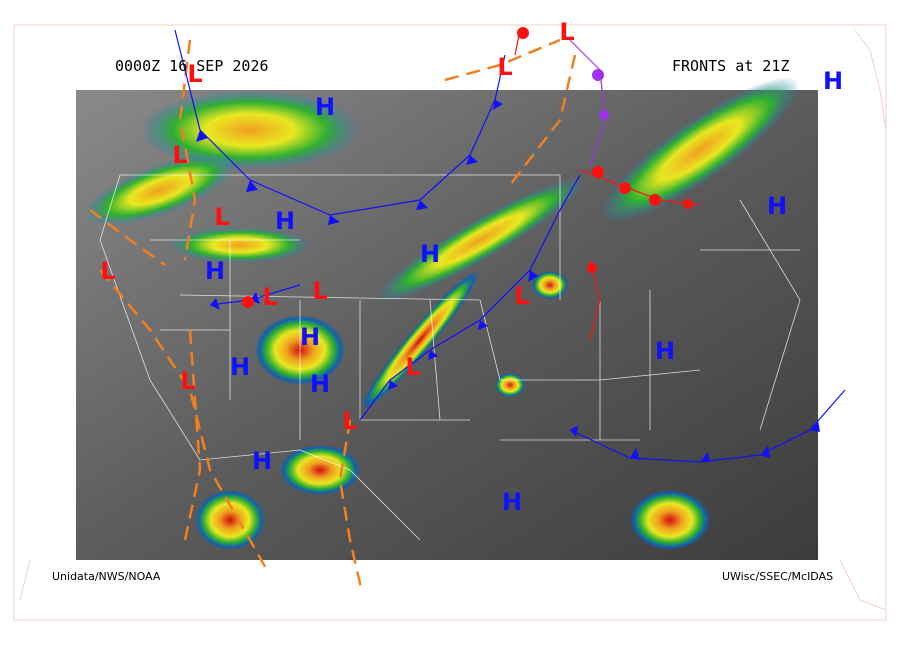 This screenshot has width=900, height=650. I want to click on fronts-time: FRONTS at 21Z, so click(730, 66).